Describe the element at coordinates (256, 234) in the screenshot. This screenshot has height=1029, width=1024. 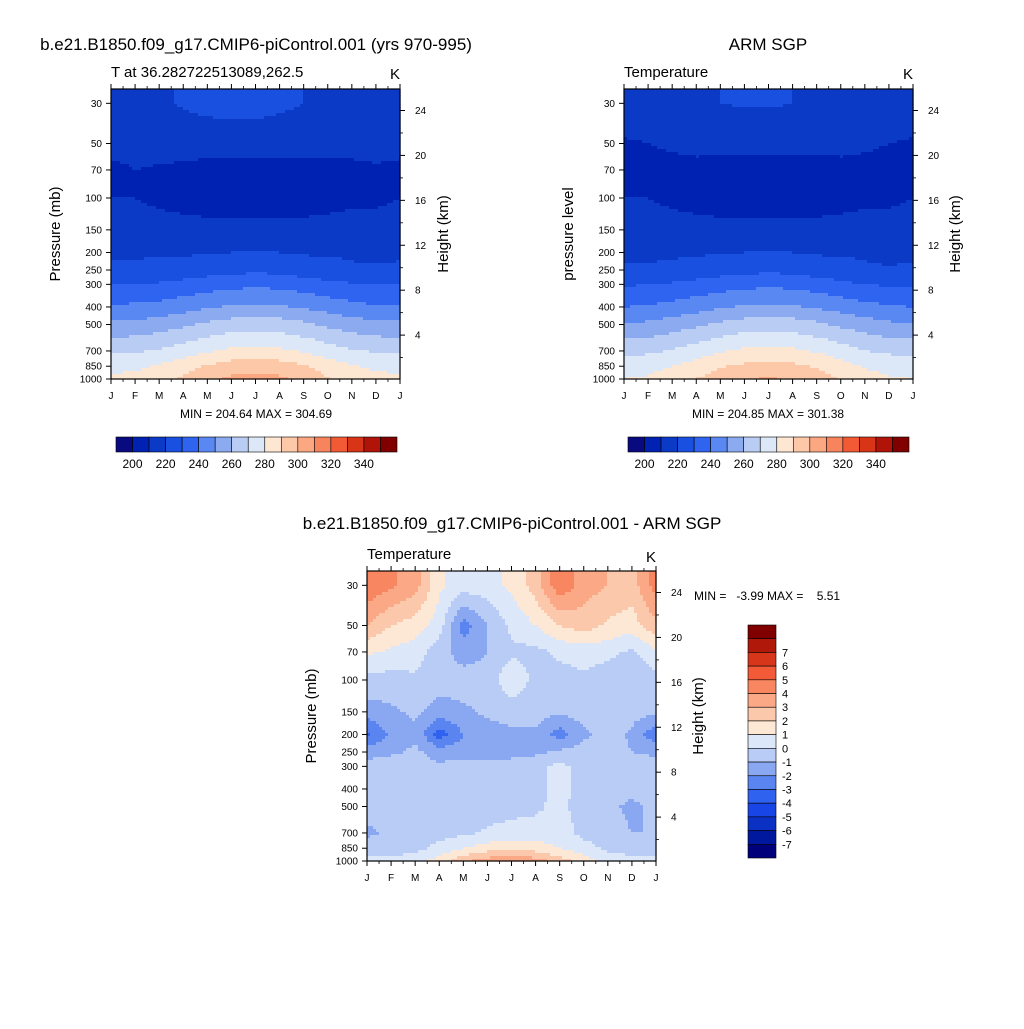
I see `panel-1-field` at that location.